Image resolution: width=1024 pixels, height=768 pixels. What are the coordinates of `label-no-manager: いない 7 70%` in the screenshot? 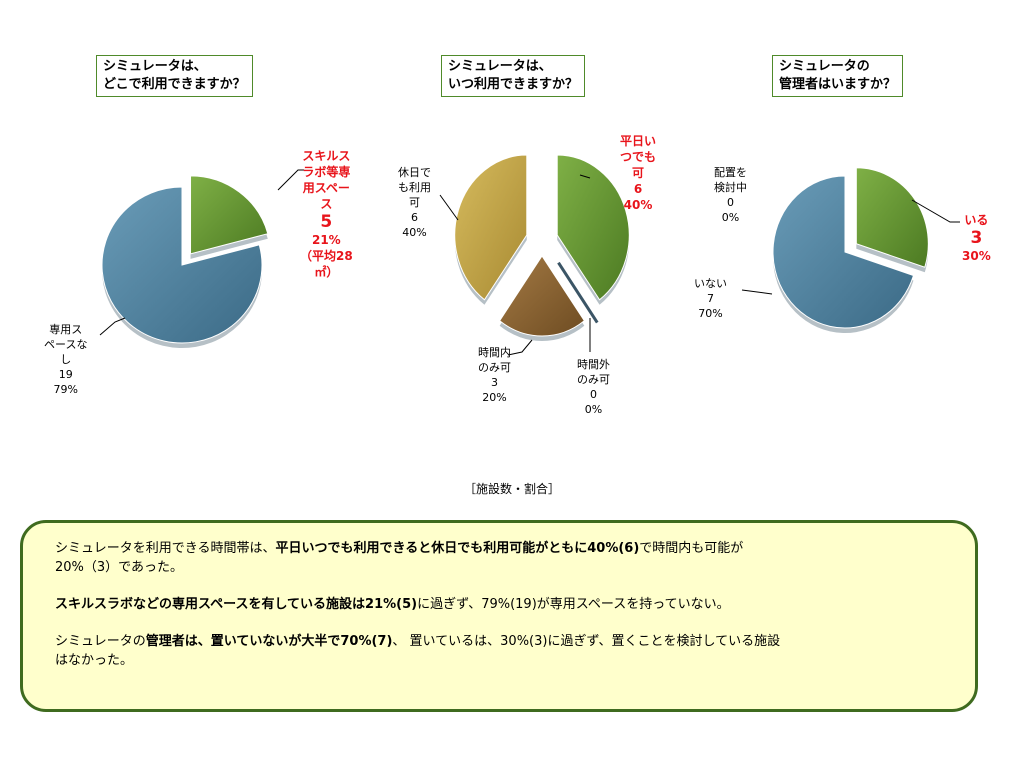 It's located at (710, 298).